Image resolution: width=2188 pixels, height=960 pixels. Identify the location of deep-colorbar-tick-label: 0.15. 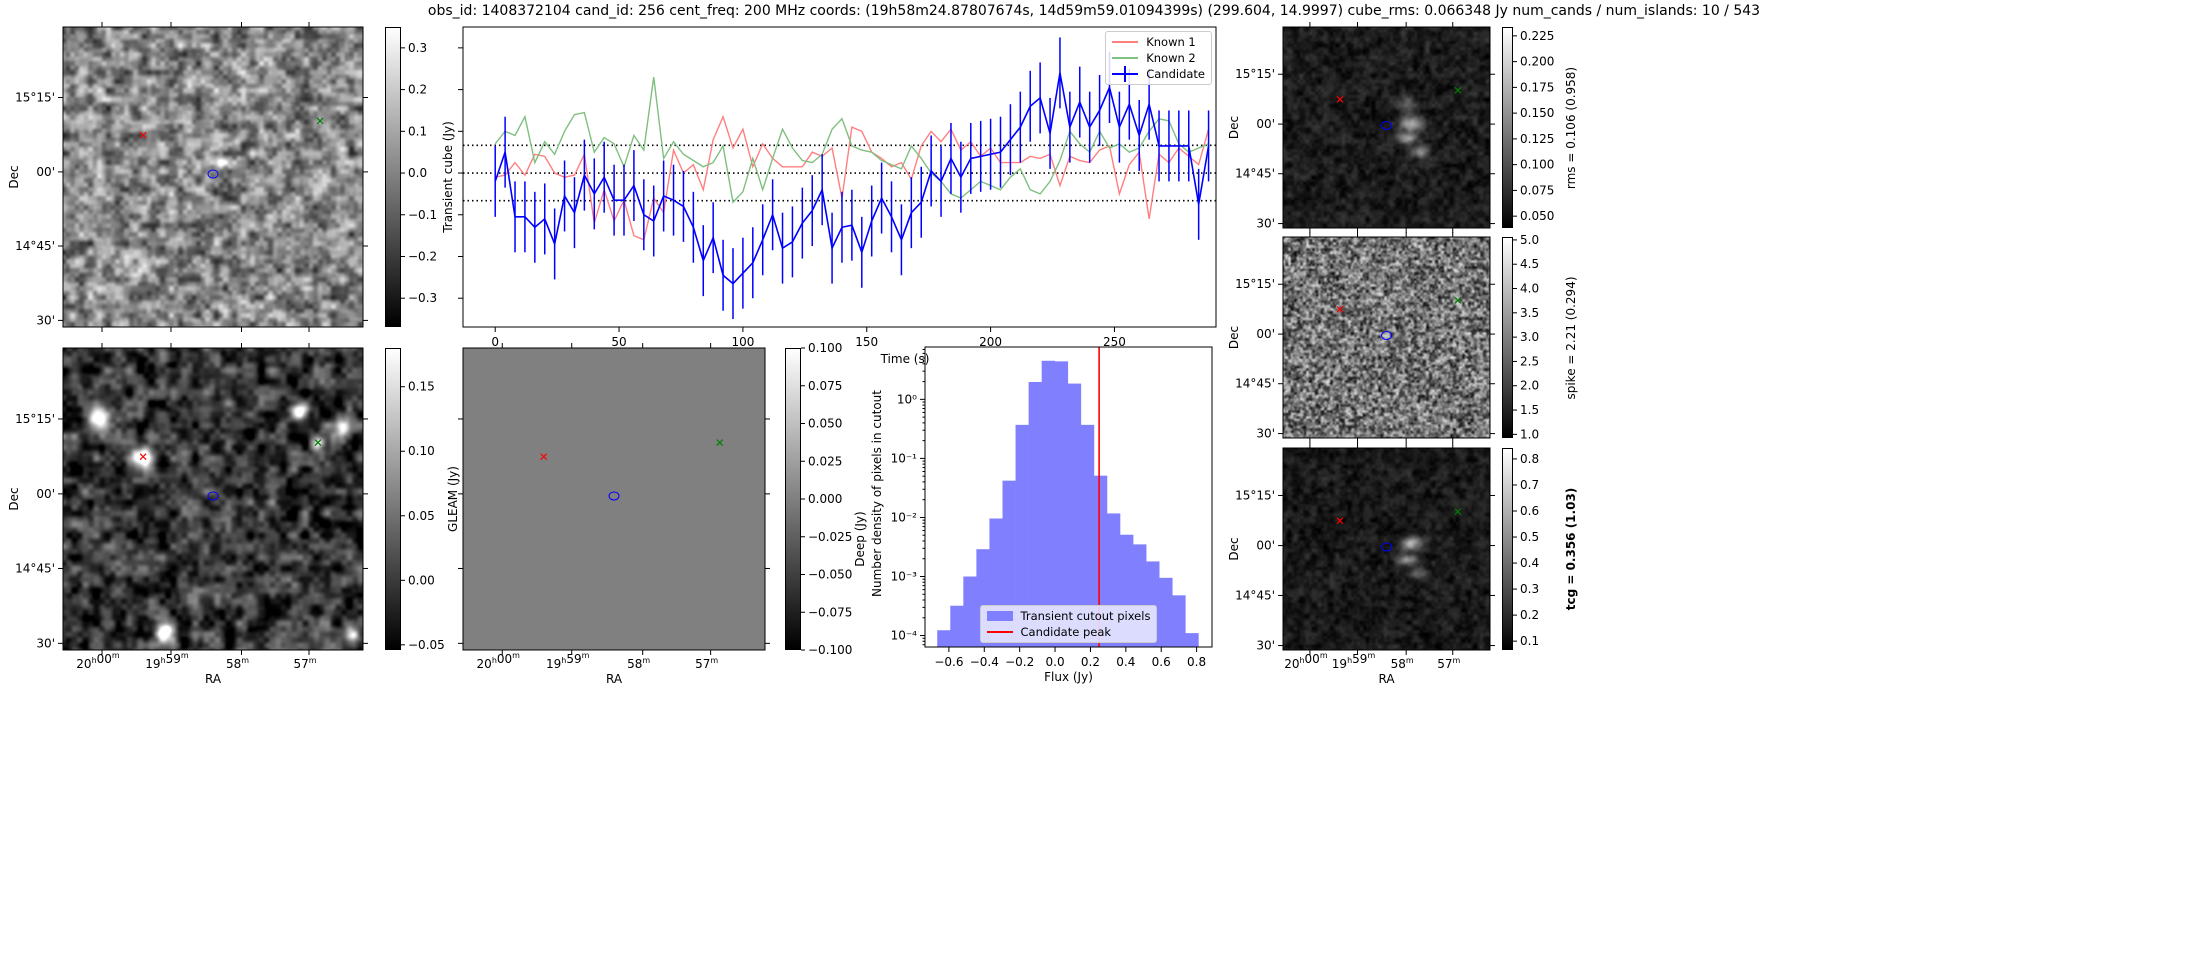
(421, 387).